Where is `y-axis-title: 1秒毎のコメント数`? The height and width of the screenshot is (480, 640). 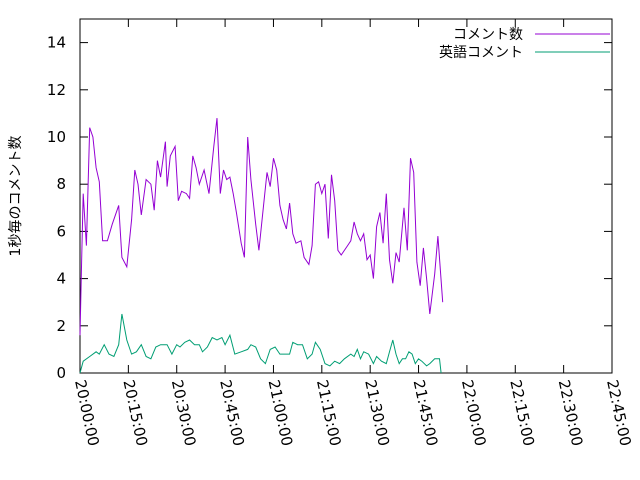 y-axis-title: 1秒毎のコメント数 is located at coordinates (16, 196).